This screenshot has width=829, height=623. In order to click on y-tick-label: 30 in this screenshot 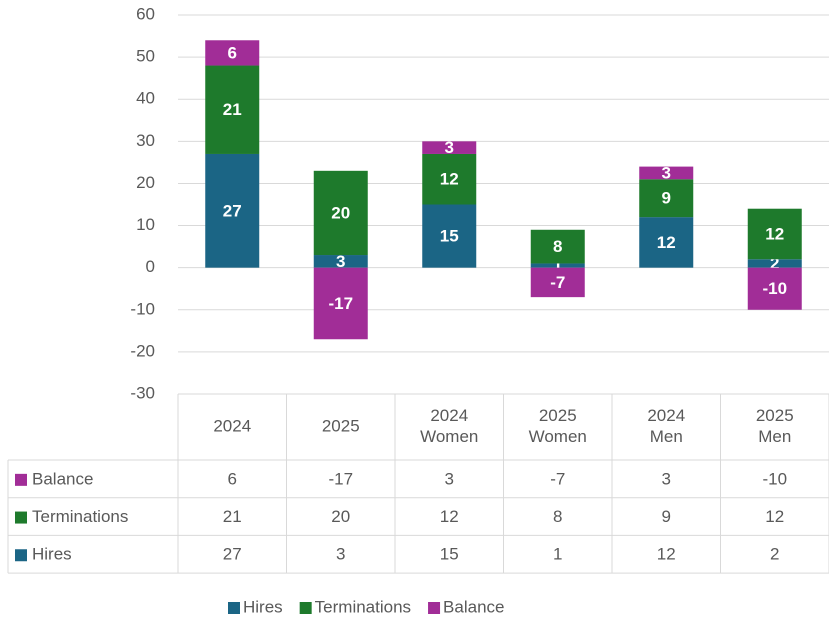, I will do `click(145, 140)`.